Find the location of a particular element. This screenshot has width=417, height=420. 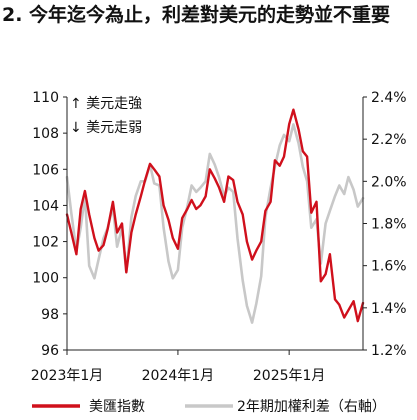

legend-label-dxy: 美匯指數 is located at coordinates (117, 407).